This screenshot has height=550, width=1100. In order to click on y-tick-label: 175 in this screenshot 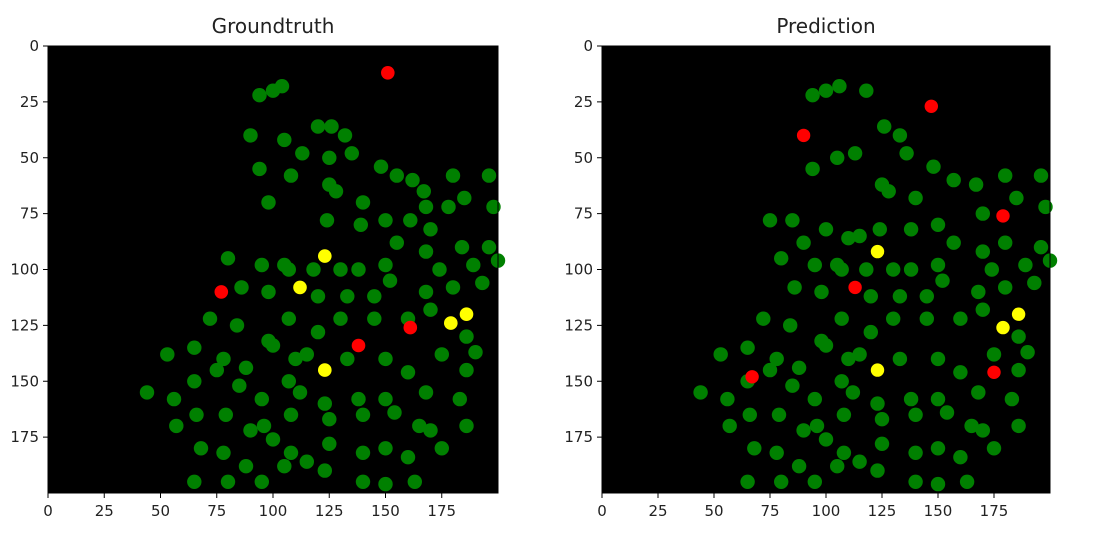, I will do `click(578, 437)`.